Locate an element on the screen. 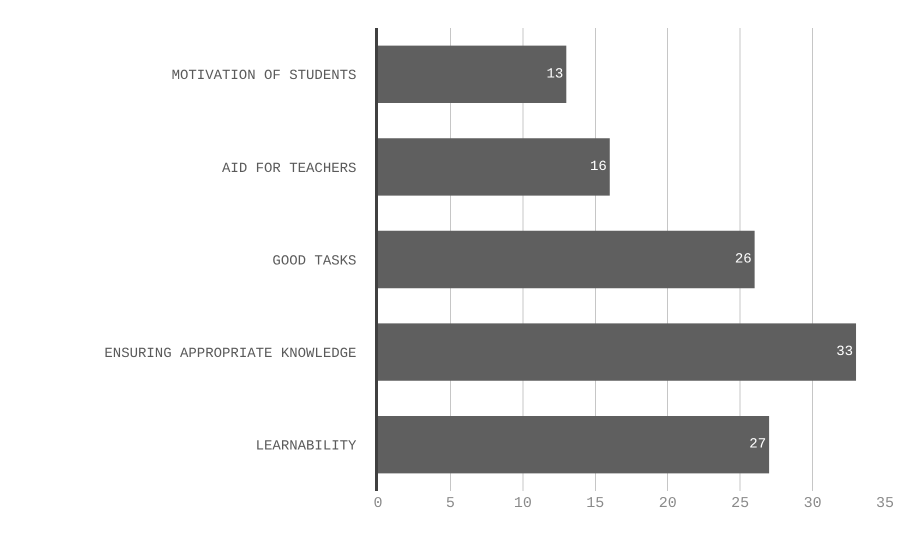  y-tick-label: AID FOR TEACHERS is located at coordinates (289, 168).